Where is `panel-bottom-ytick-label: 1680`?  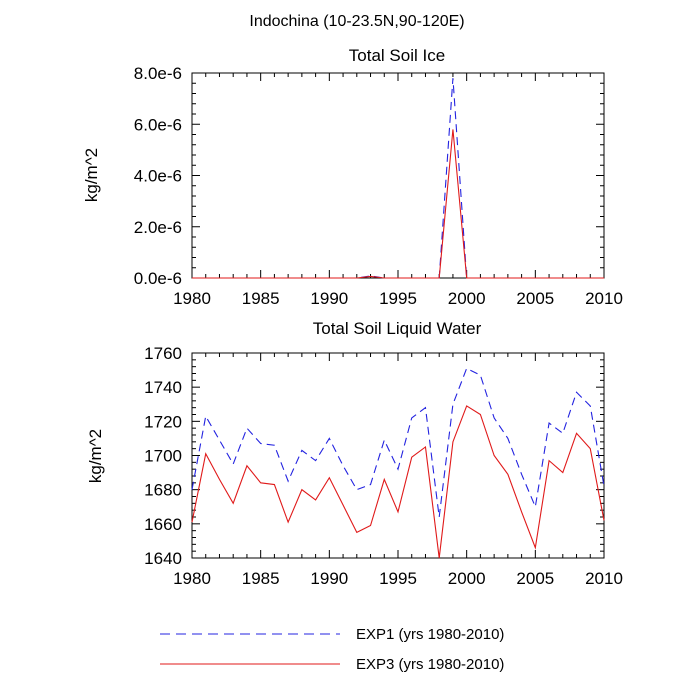
panel-bottom-ytick-label: 1680 is located at coordinates (163, 490).